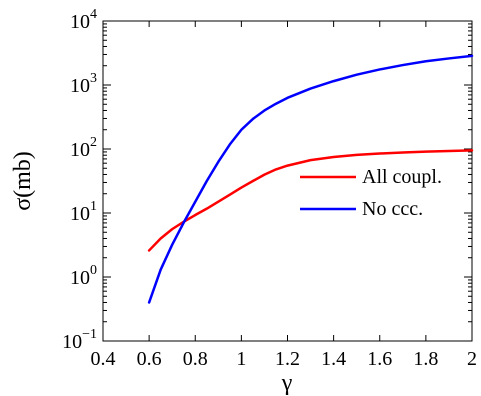  Describe the element at coordinates (333, 359) in the screenshot. I see `x-tick-label: 1.4` at that location.